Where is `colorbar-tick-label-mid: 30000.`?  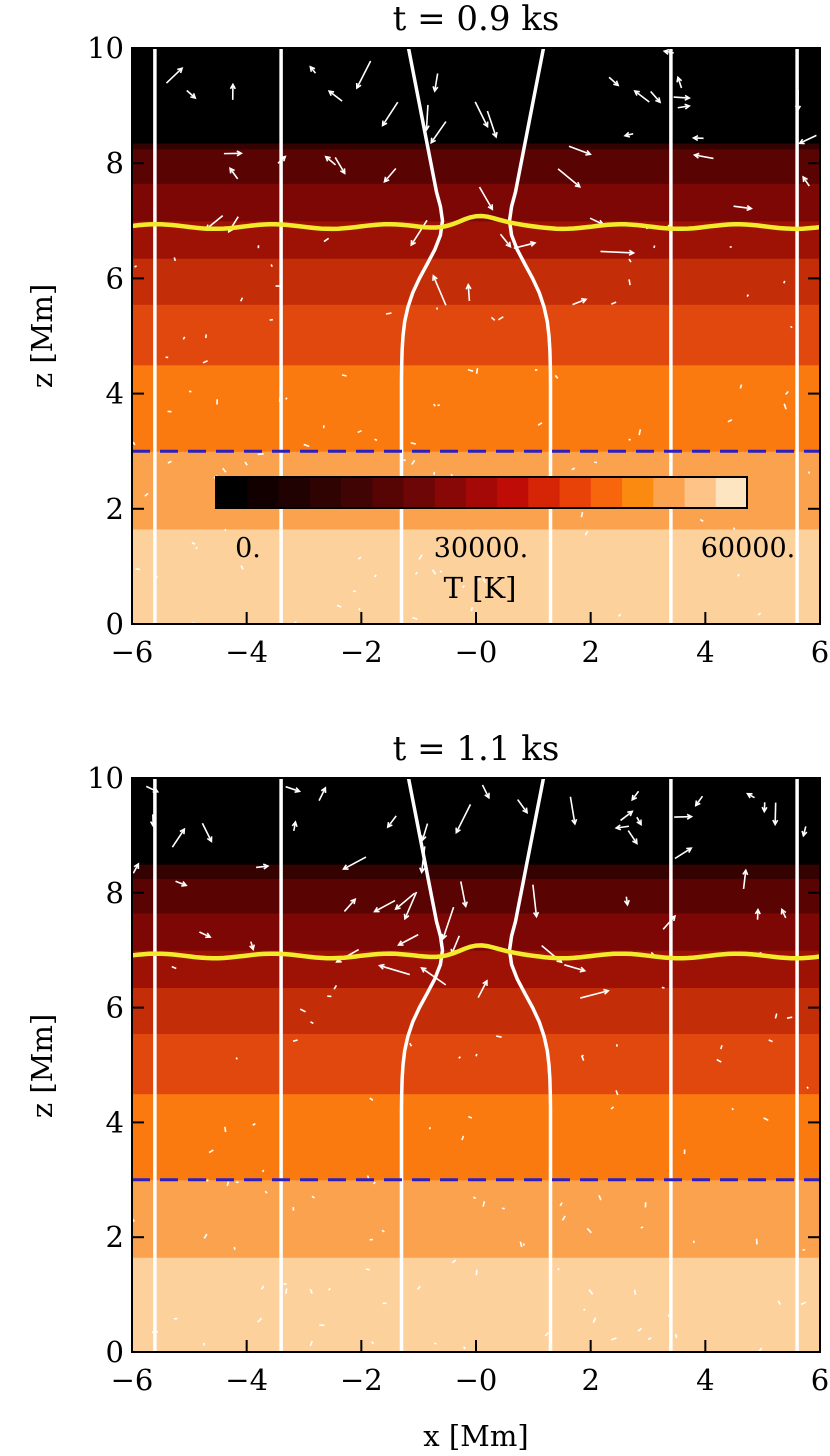
colorbar-tick-label-mid: 30000. is located at coordinates (481, 548).